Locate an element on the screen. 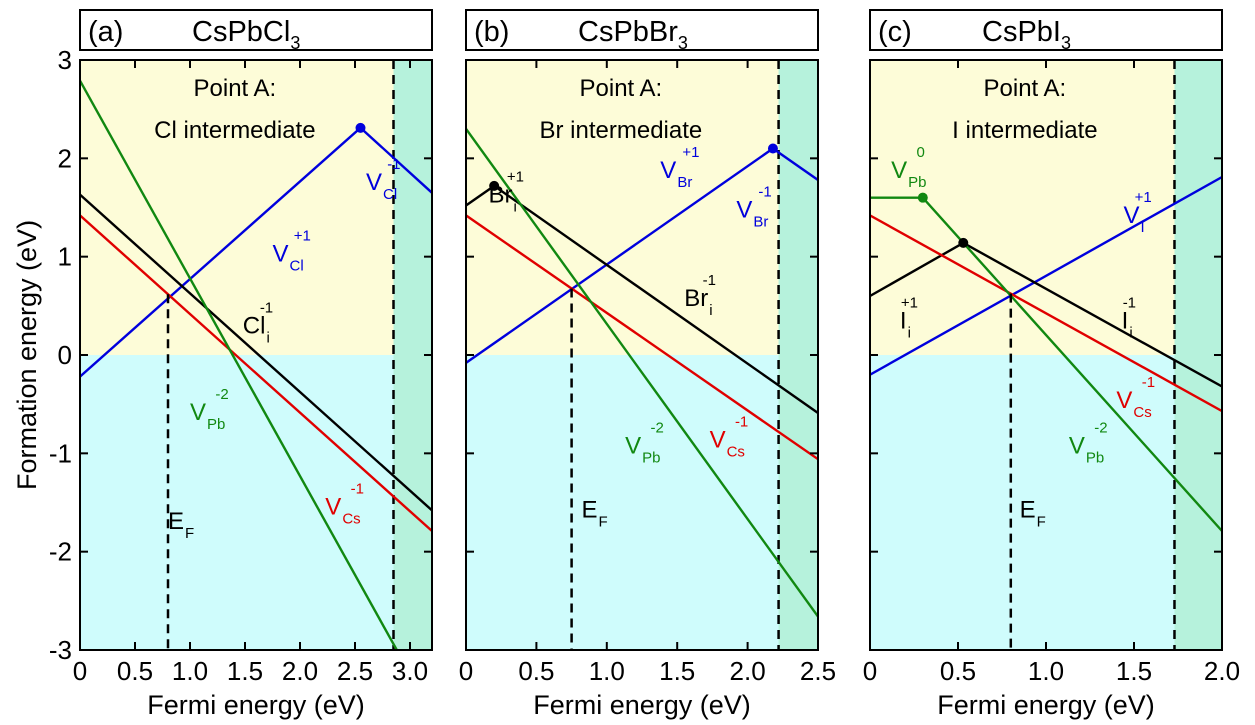  defect-label: Ii +1 is located at coordinates (909, 317).